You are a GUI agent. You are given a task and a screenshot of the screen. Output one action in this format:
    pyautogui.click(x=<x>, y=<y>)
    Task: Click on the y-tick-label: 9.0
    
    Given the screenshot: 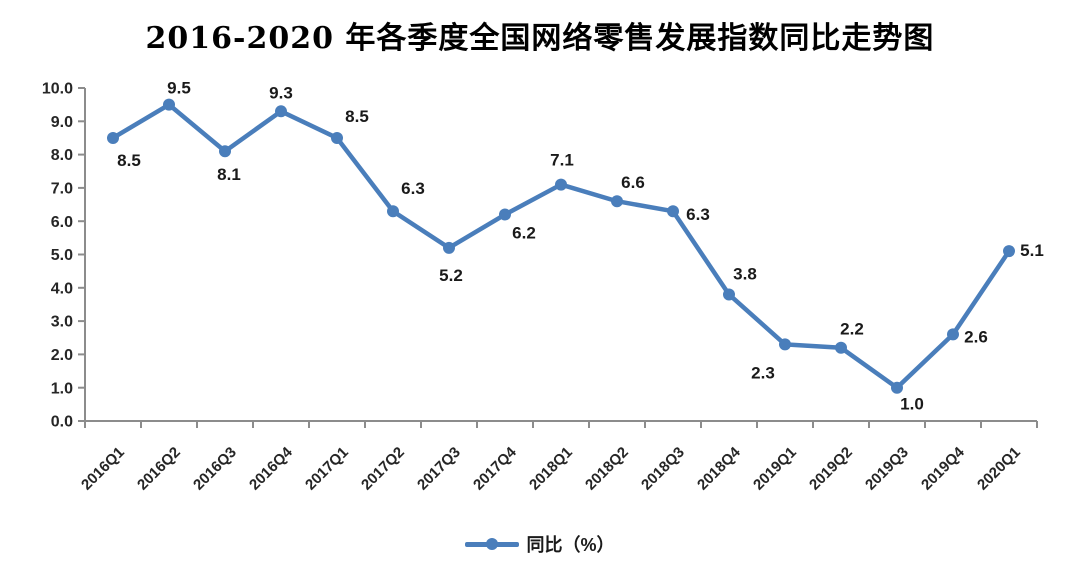 What is the action you would take?
    pyautogui.click(x=62, y=122)
    